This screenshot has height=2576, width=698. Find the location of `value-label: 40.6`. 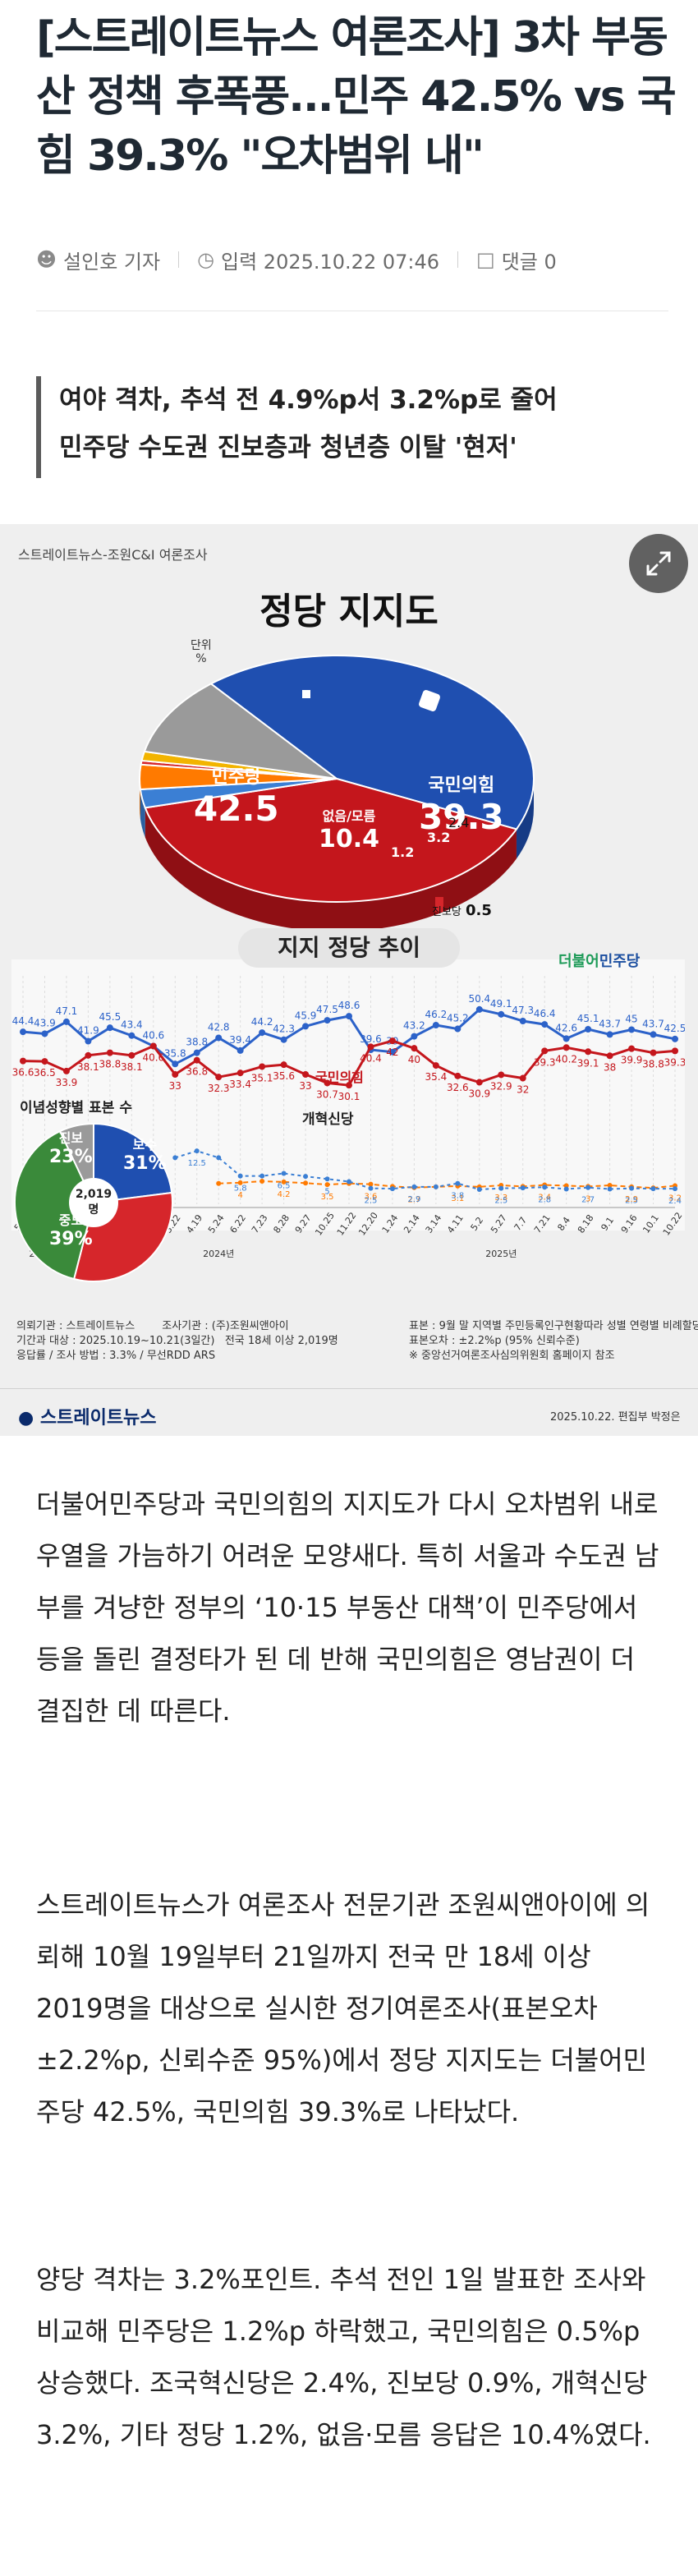

value-label: 40.6 is located at coordinates (153, 1035).